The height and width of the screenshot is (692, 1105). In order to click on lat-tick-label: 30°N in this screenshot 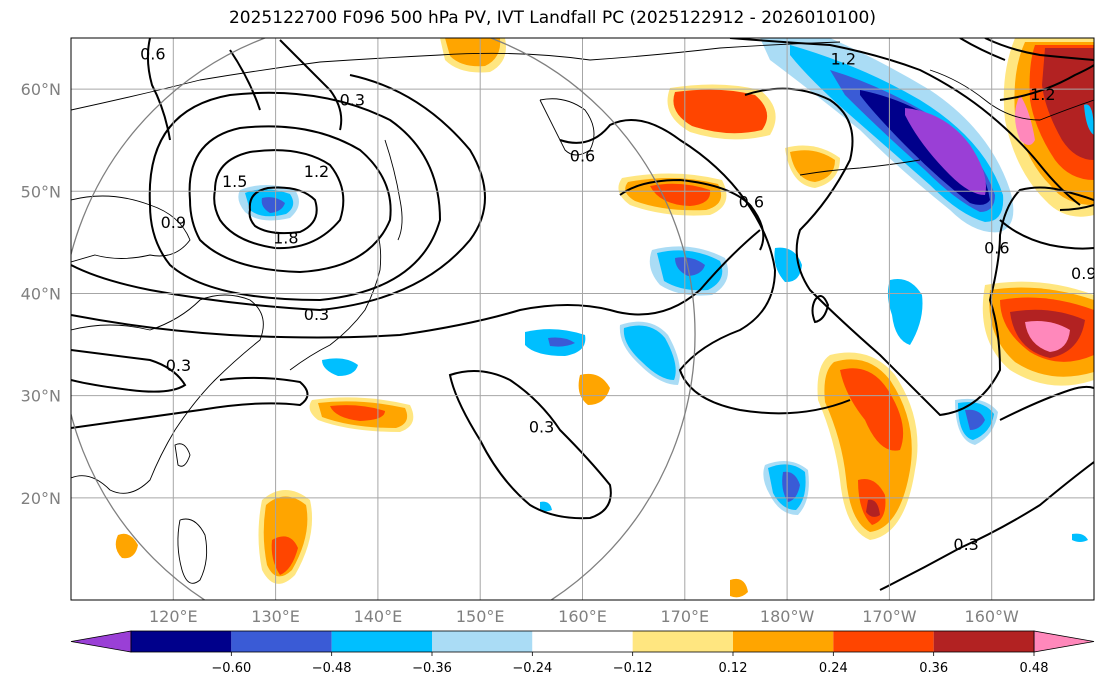, I will do `click(41, 396)`.